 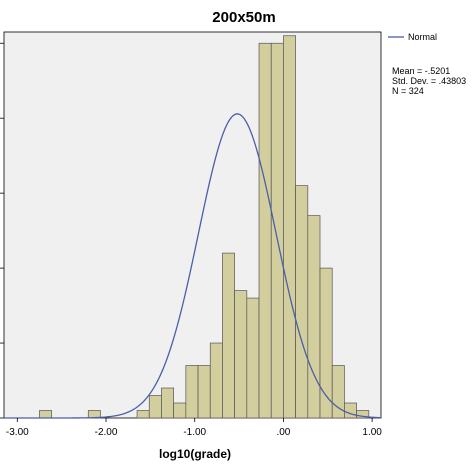 I want to click on stat-std-dev: Std. Dev. = .43803, so click(x=429, y=81).